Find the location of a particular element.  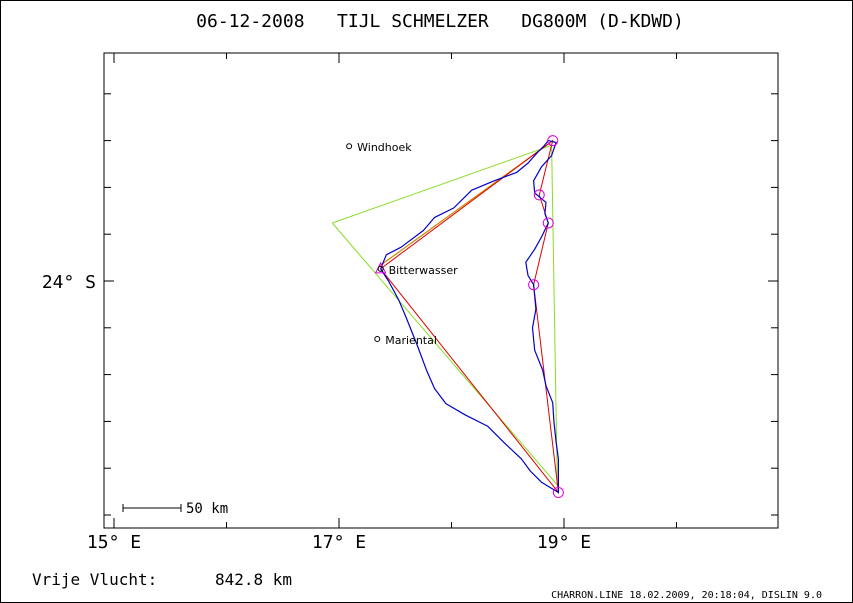

x-tick-label: 15° E is located at coordinates (114, 542).